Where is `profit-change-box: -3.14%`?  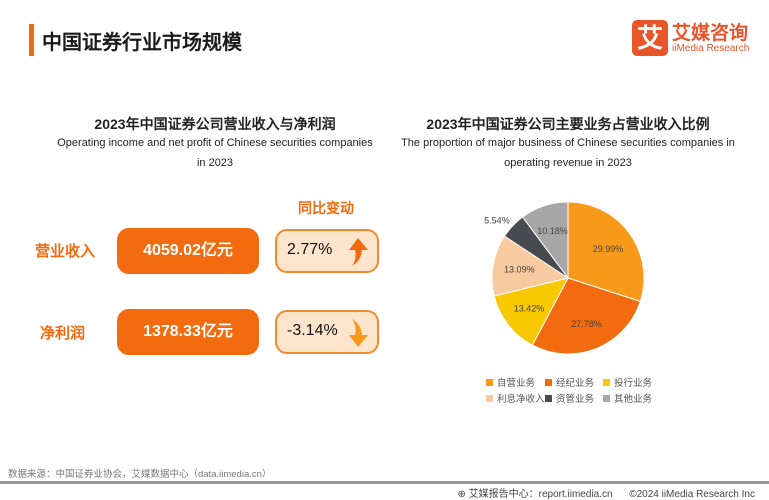
profit-change-box: -3.14% is located at coordinates (327, 332).